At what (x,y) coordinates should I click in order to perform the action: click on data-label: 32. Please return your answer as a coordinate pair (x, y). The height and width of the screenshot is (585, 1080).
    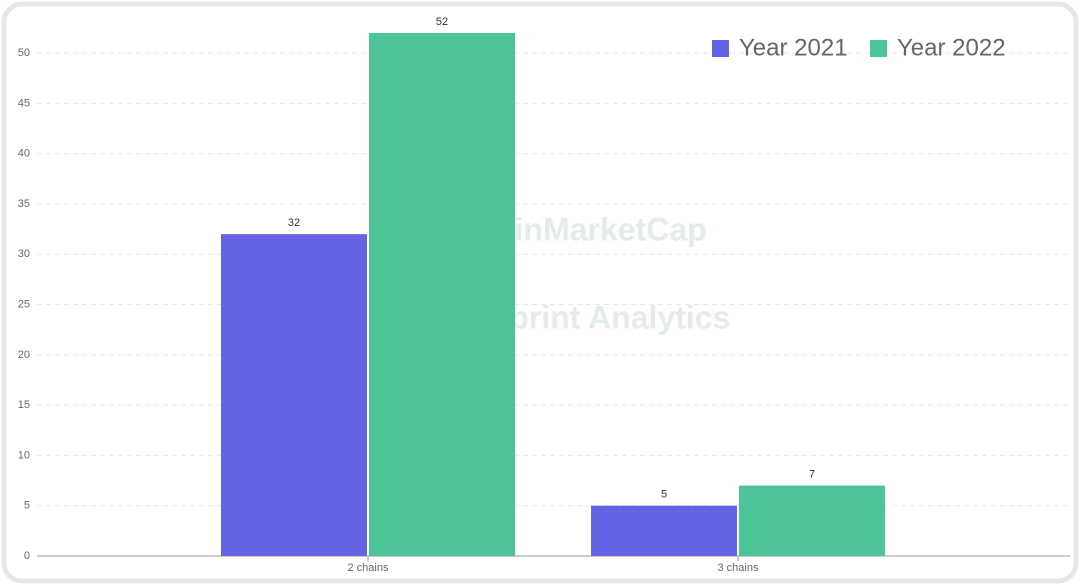
    Looking at the image, I should click on (294, 223).